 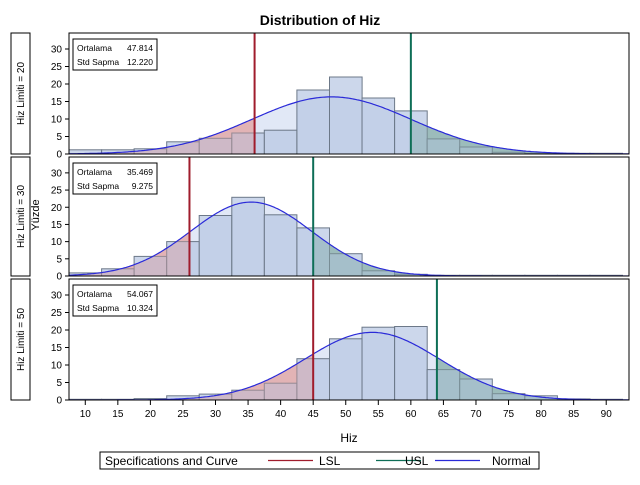 I want to click on panel-row-label: Hiz Limiti = 20, so click(x=21, y=94).